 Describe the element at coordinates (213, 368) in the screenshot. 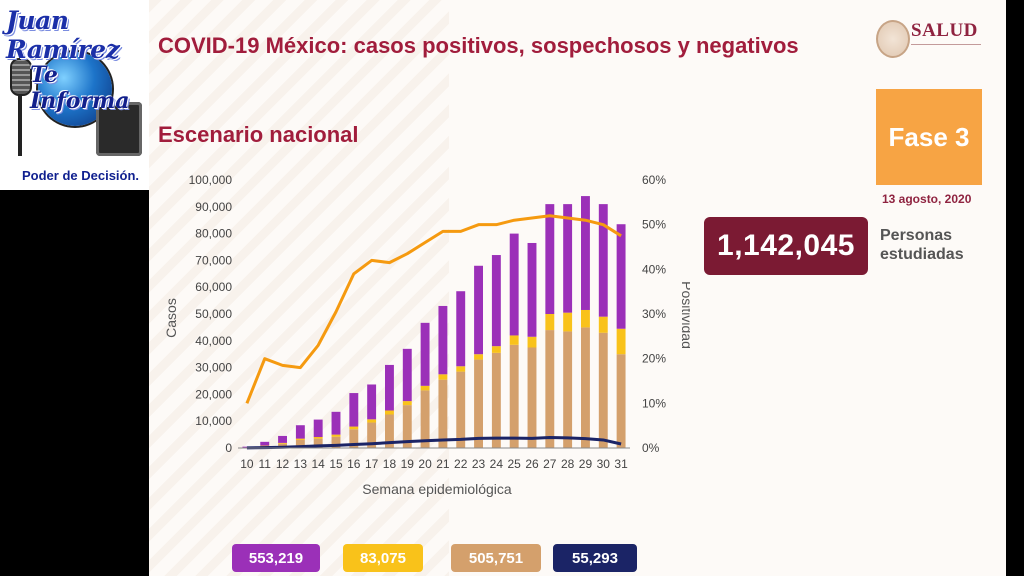

I see `y-tick-label: 30,000` at that location.